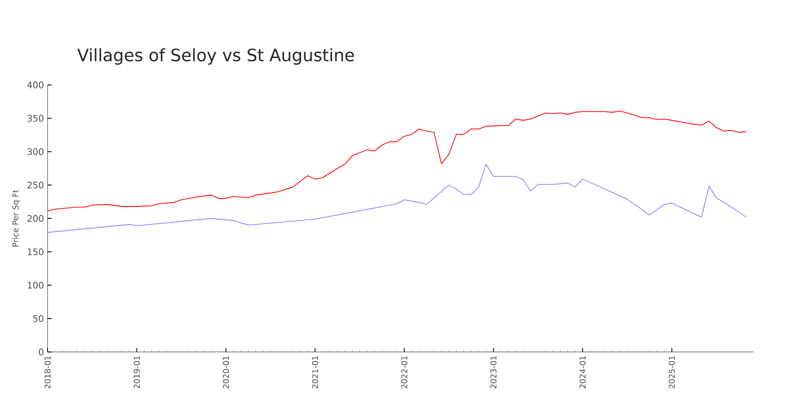 Image resolution: width=800 pixels, height=400 pixels. What do you see at coordinates (404, 372) in the screenshot?
I see `x-tick-label: 2022-01` at bounding box center [404, 372].